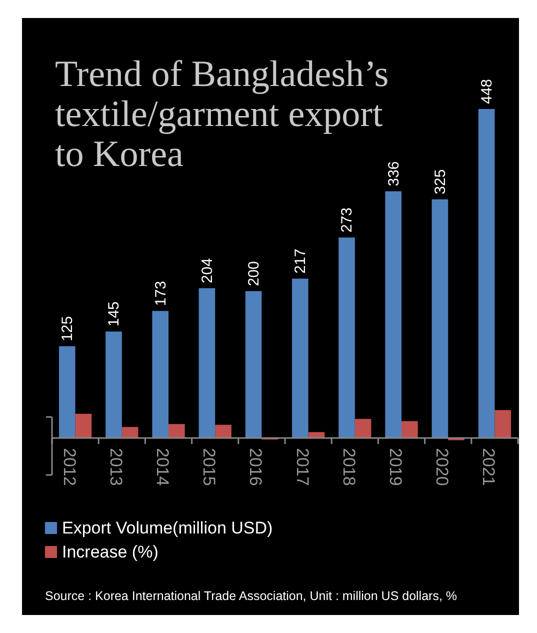 The height and width of the screenshot is (633, 537). I want to click on data-label: 325, so click(440, 181).